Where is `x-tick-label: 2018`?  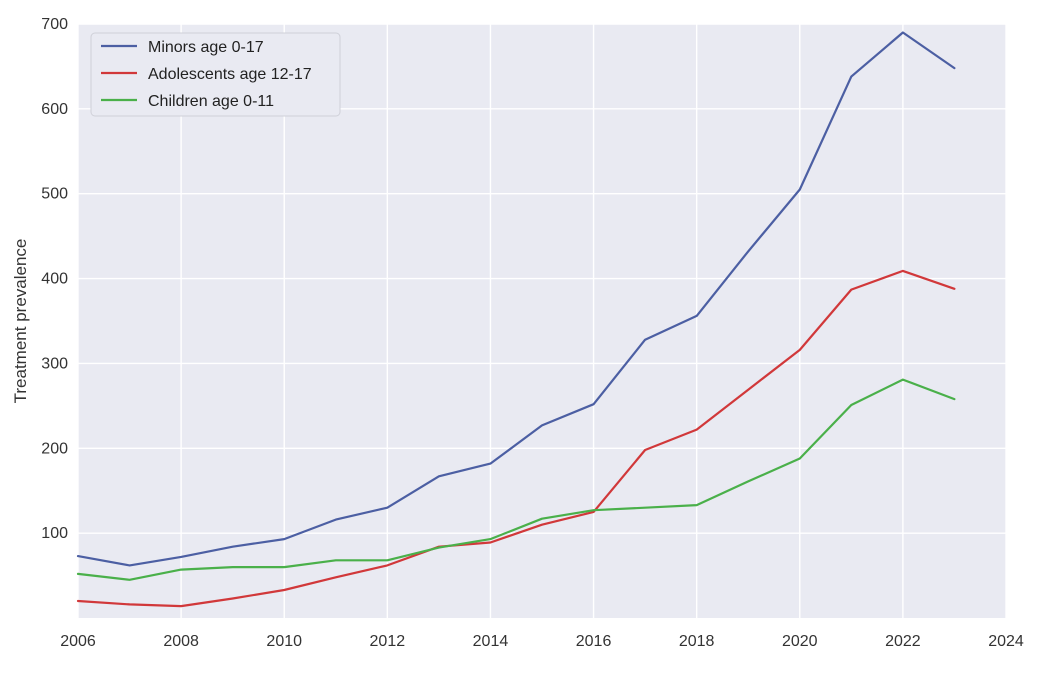
x-tick-label: 2018 is located at coordinates (697, 641).